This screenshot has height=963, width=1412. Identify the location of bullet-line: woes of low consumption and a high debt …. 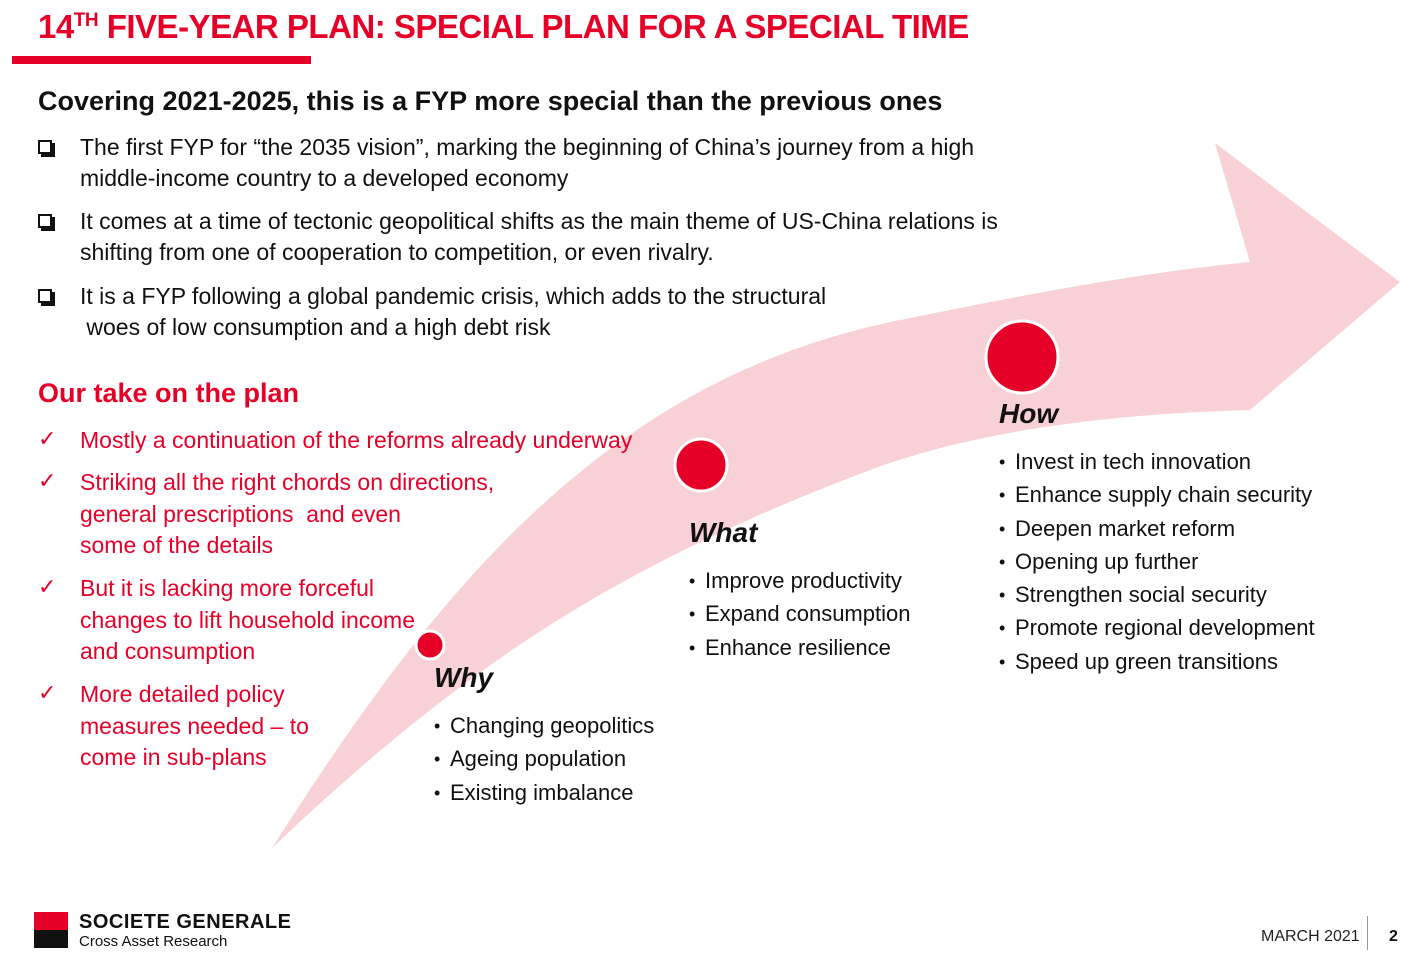
(315, 327).